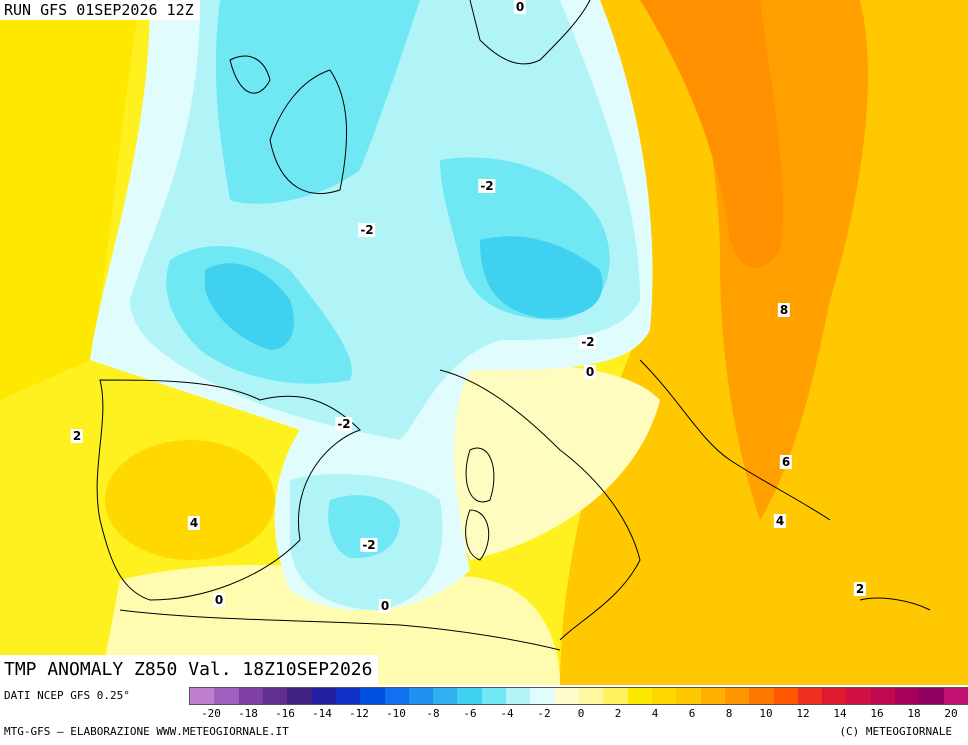 The height and width of the screenshot is (745, 968). What do you see at coordinates (70, 200) in the screenshot?
I see `atlantic-field` at bounding box center [70, 200].